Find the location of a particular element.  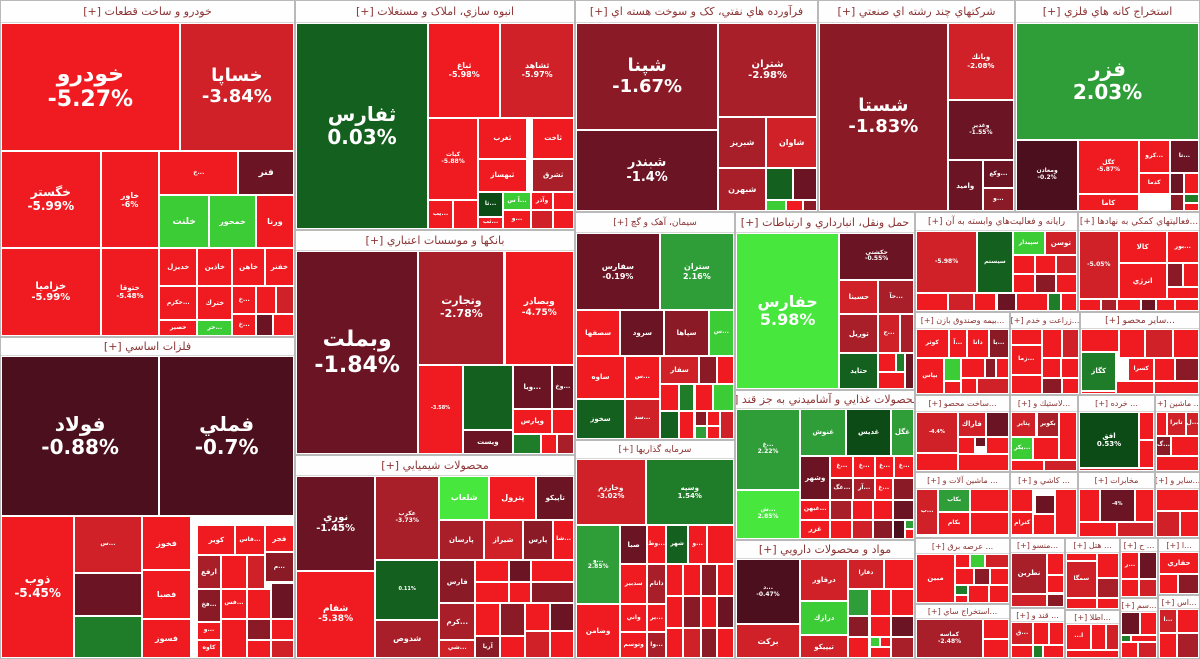

stock-tile-...ر: ...ر is located at coordinates (1130, 565).